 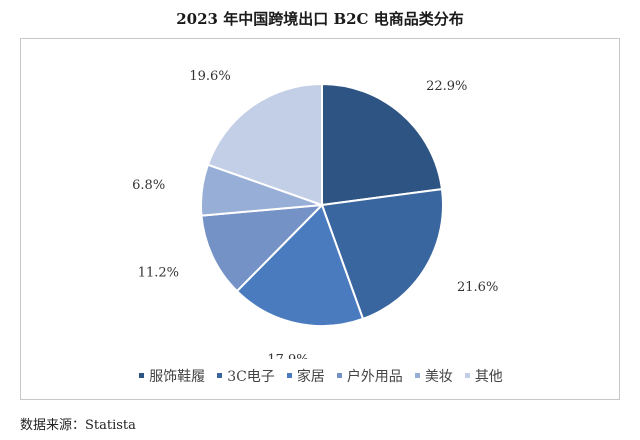 I want to click on legend-item-0: 服饰鞋履, so click(x=172, y=376).